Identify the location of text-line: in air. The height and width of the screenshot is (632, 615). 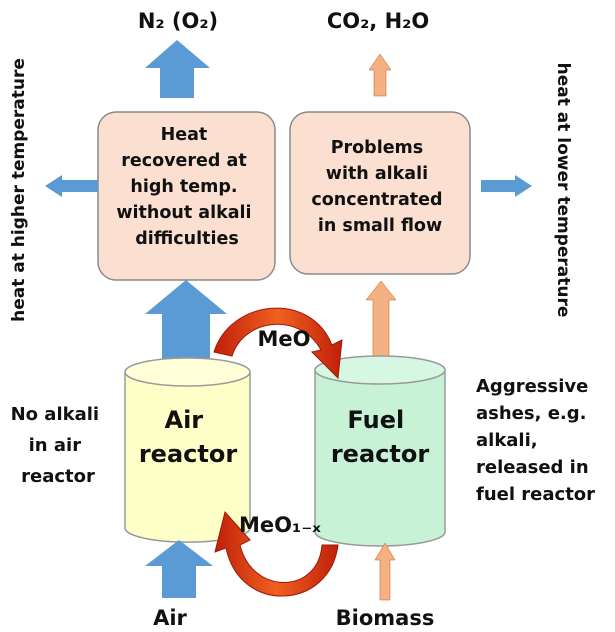
(55, 445).